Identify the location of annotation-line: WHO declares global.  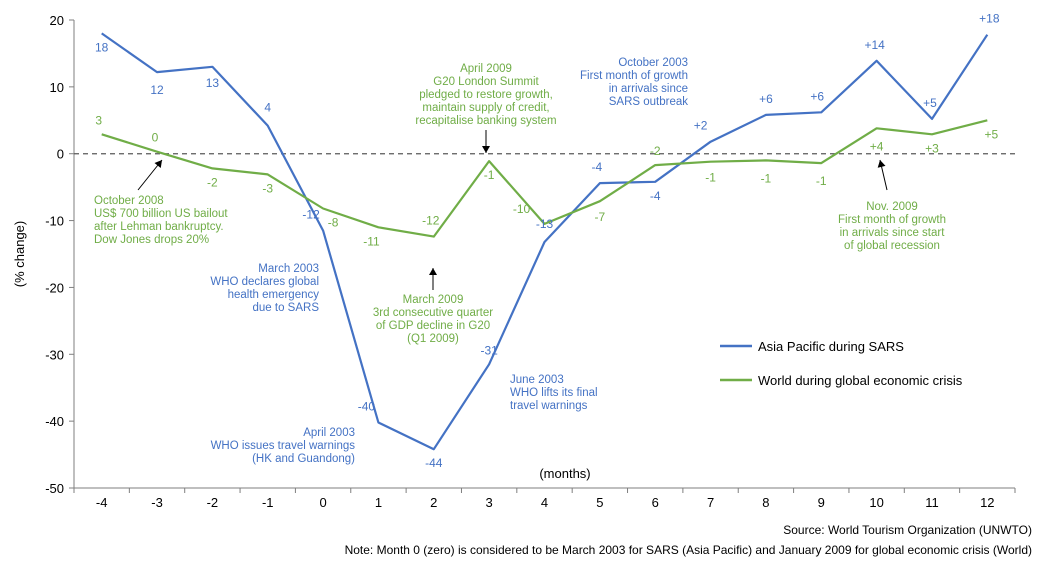
(264, 282).